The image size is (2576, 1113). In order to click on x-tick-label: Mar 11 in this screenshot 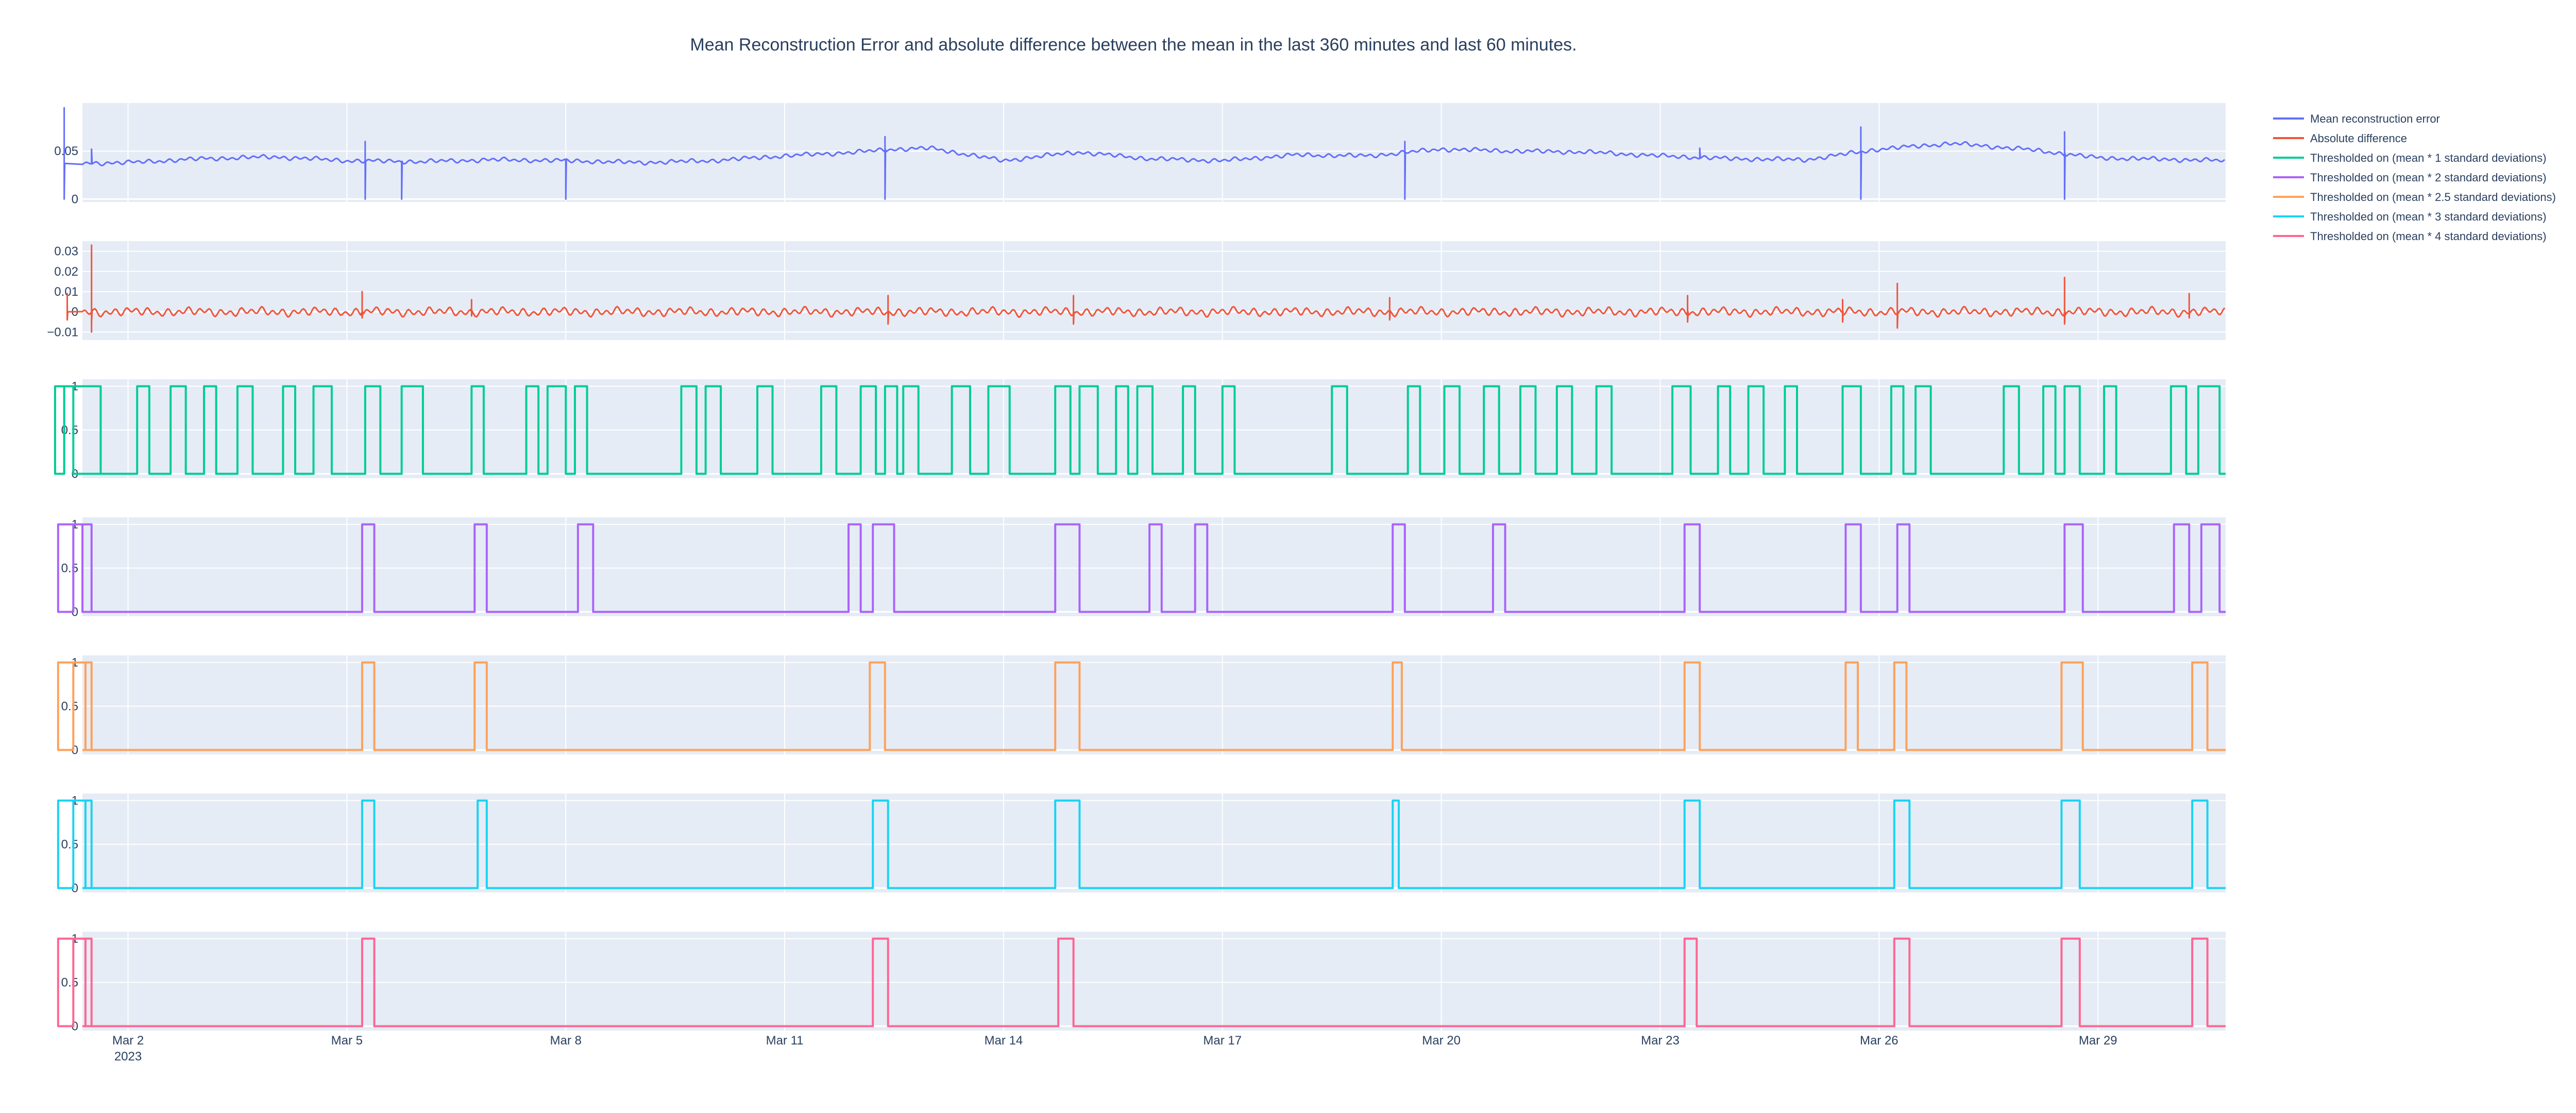, I will do `click(785, 1041)`.